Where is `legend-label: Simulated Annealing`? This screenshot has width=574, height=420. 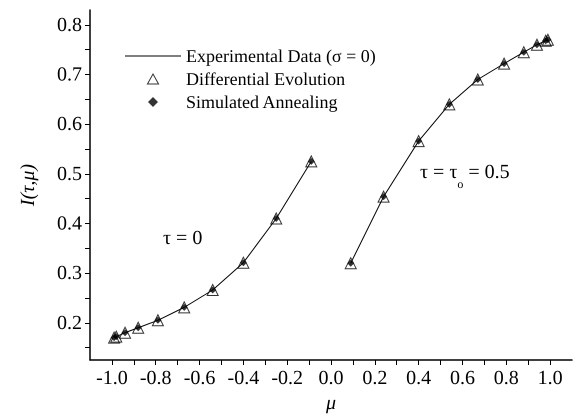 legend-label: Simulated Annealing is located at coordinates (262, 102).